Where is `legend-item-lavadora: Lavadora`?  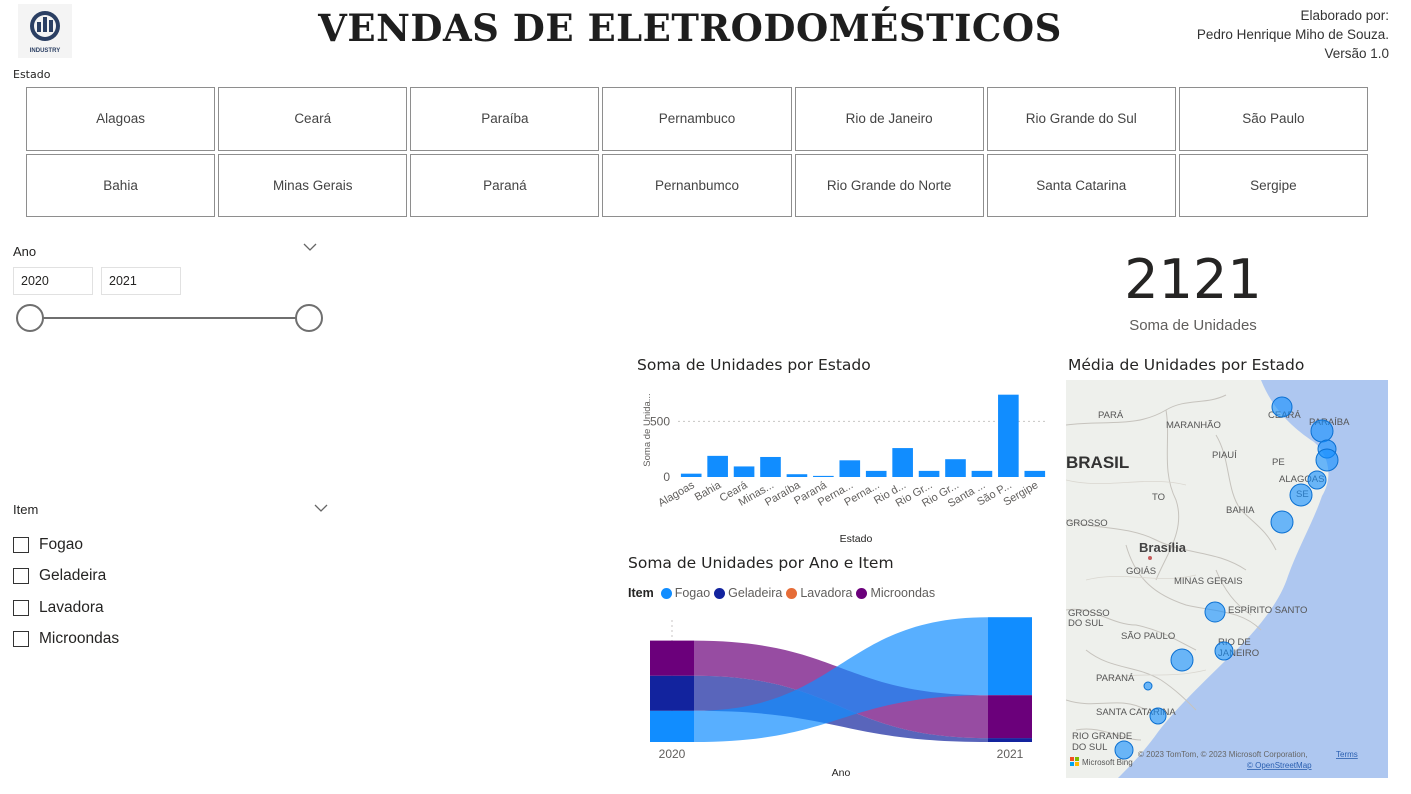
legend-item-lavadora: Lavadora is located at coordinates (819, 593).